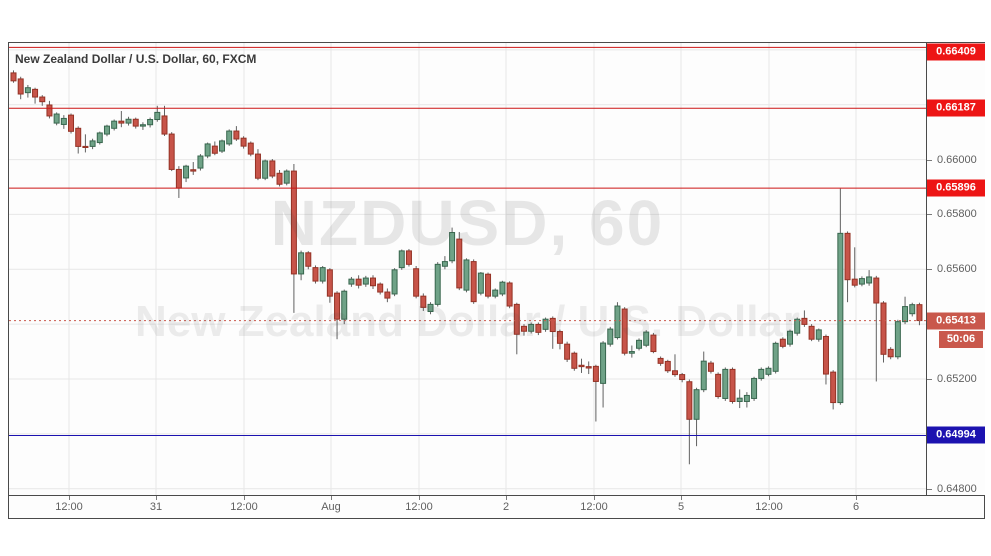  I want to click on time-axis-label: 5, so click(681, 507).